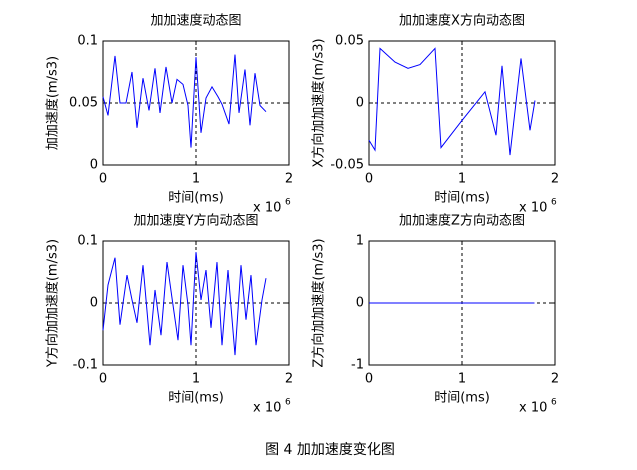 The image size is (637, 470). I want to click on y-tick-label: -1, so click(357, 365).